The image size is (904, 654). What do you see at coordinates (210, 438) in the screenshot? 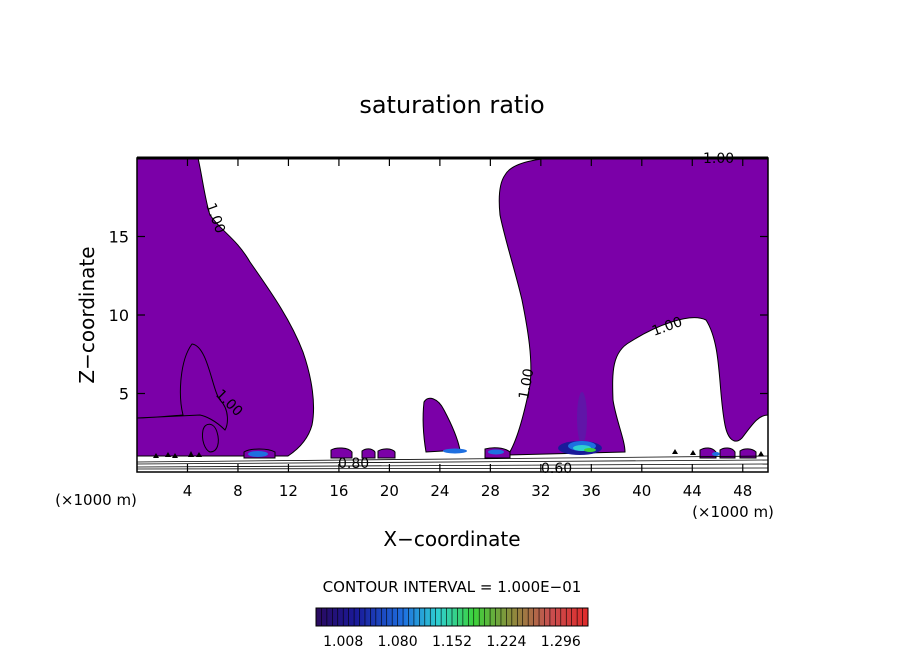
I see `small-cell-region` at bounding box center [210, 438].